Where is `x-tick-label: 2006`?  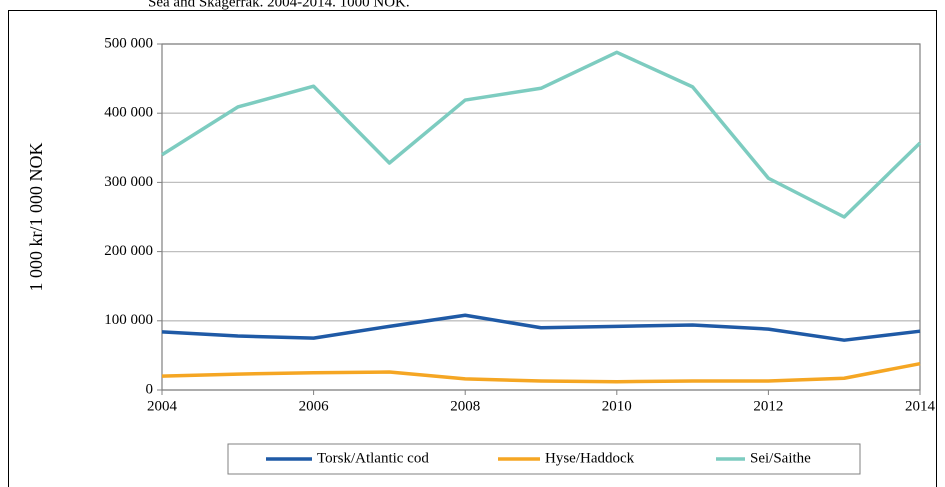
x-tick-label: 2006 is located at coordinates (314, 406).